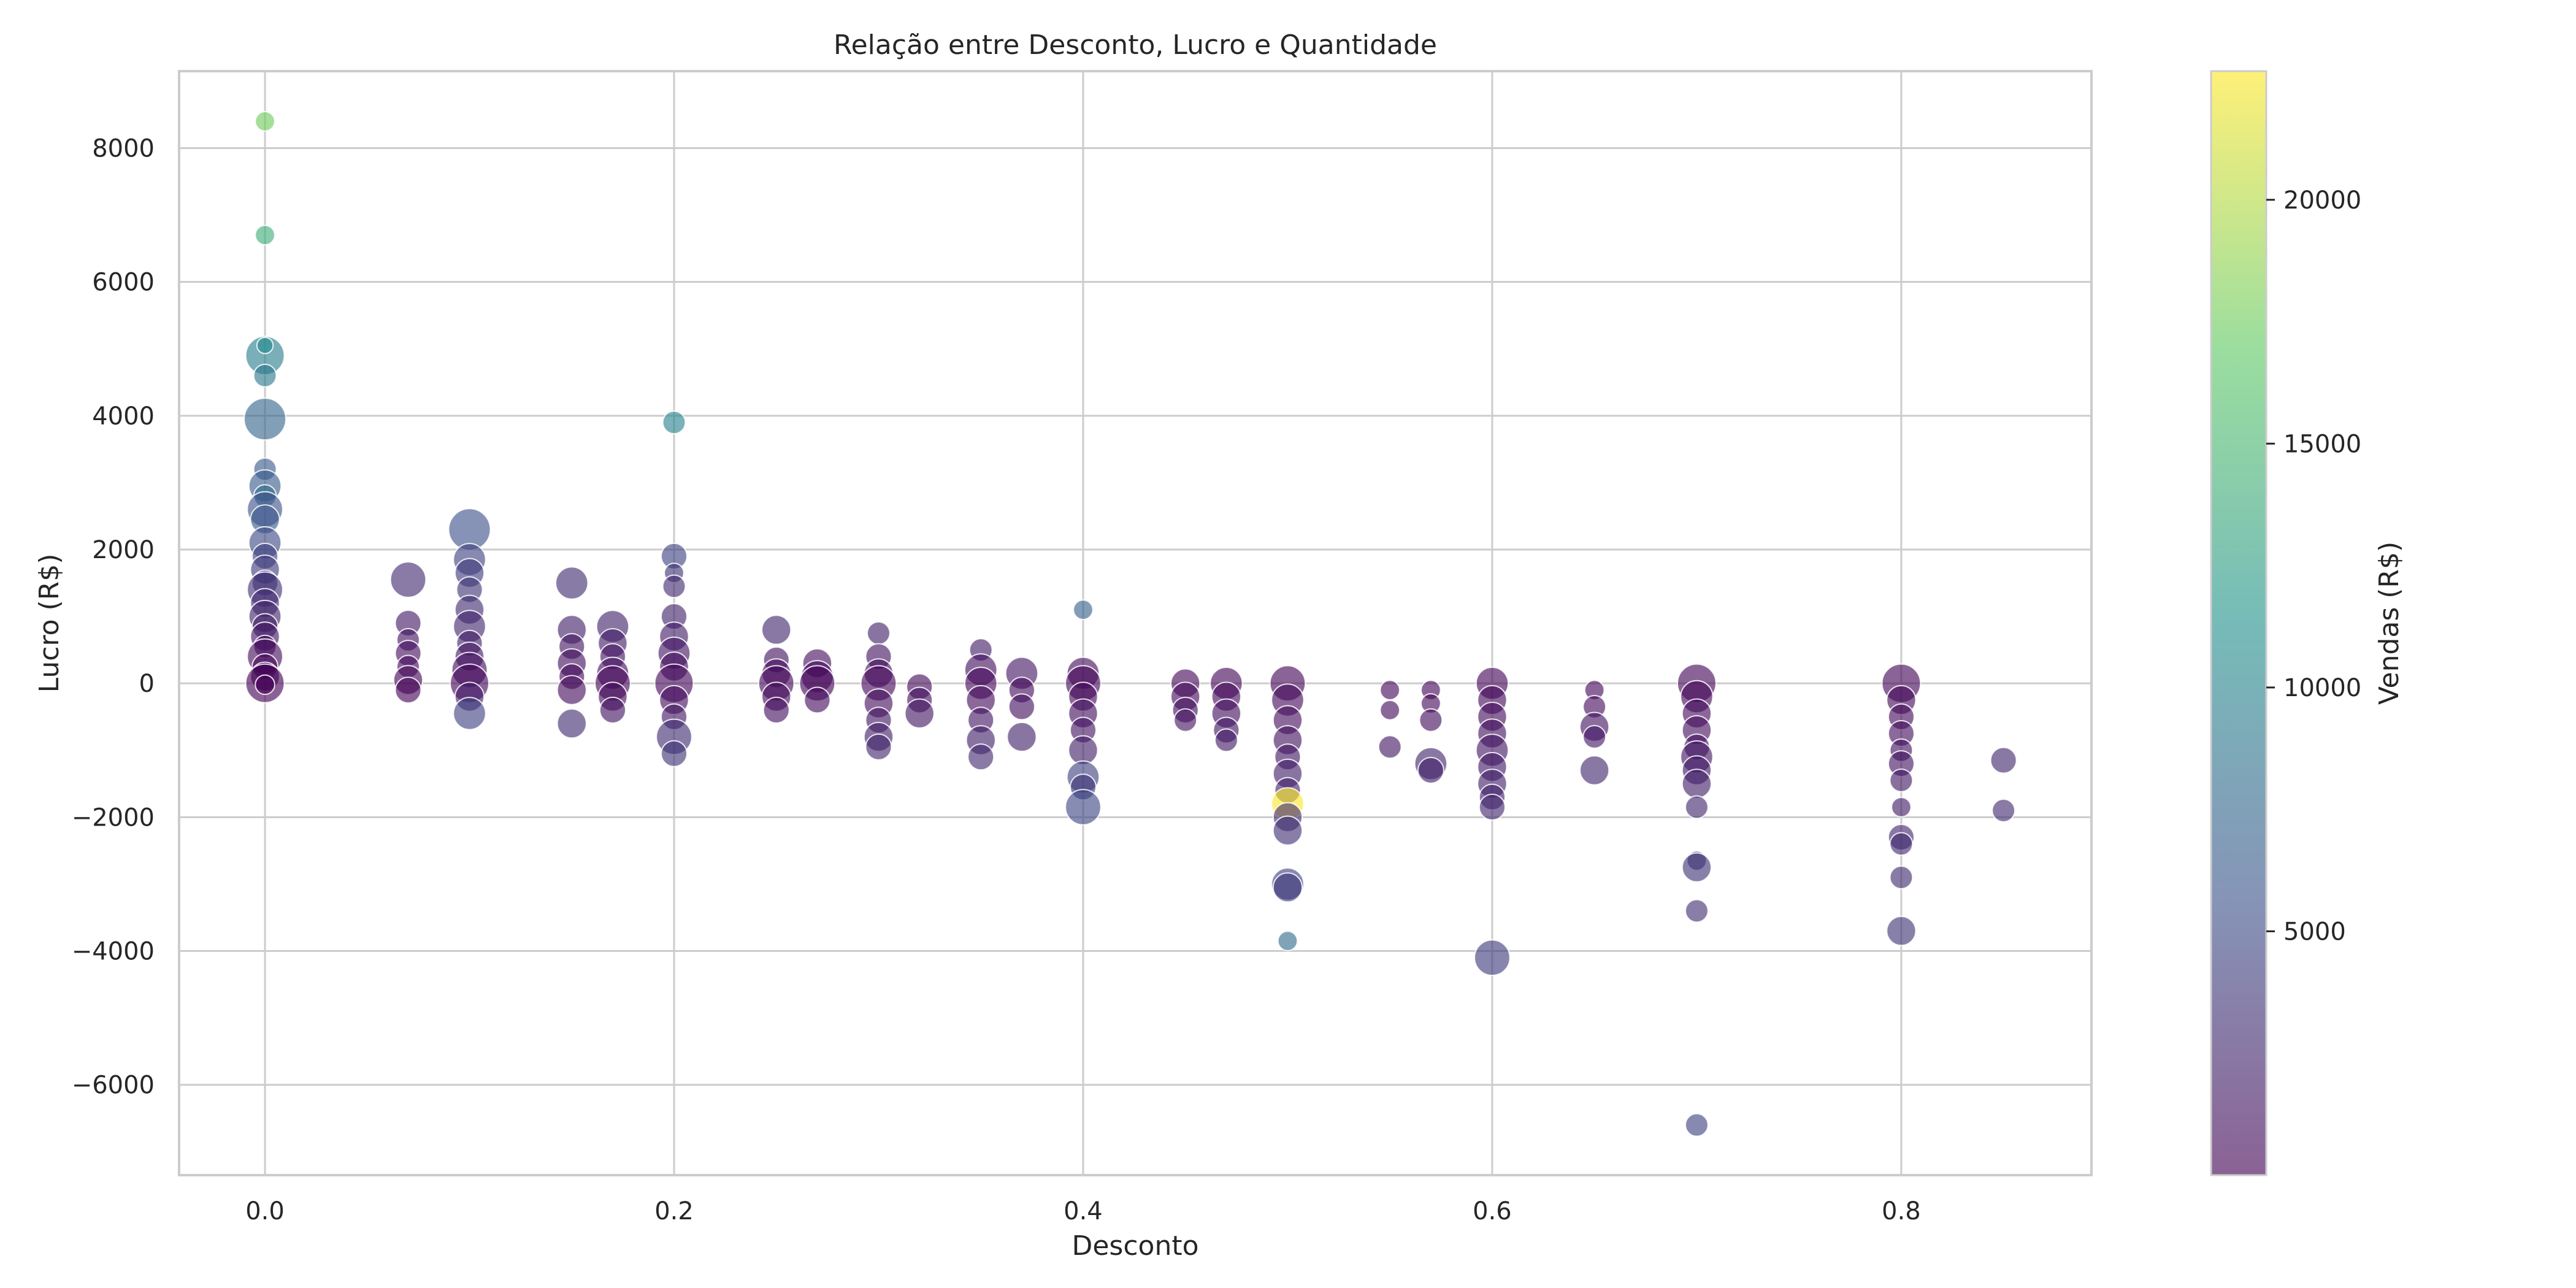 This screenshot has width=2576, height=1288. Describe the element at coordinates (1901, 1211) in the screenshot. I see `x-tick-label: 0.8` at that location.